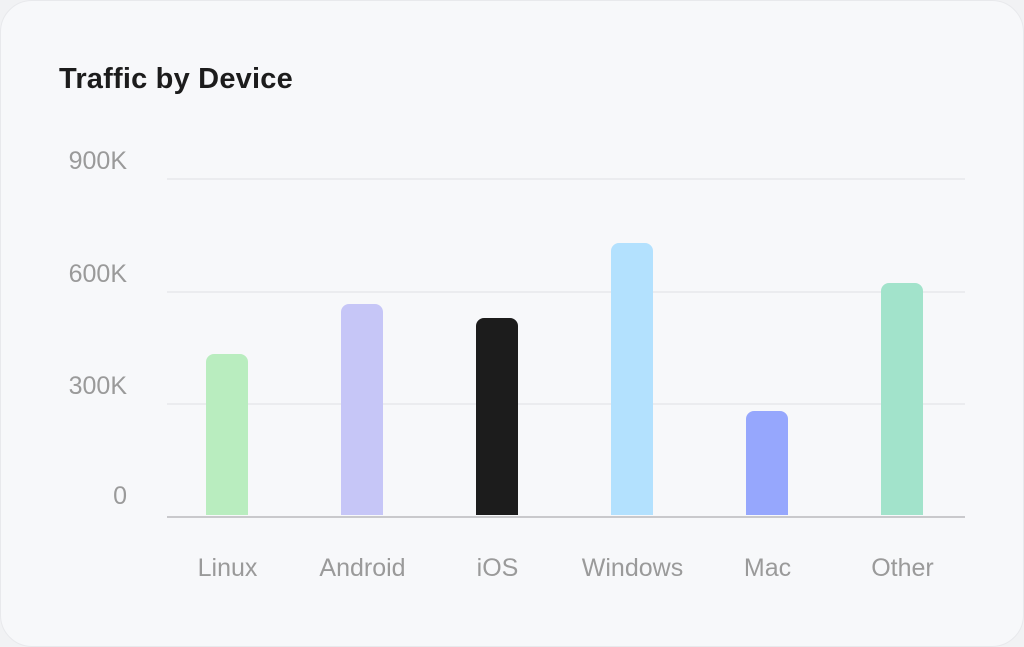  I want to click on bar-linux, so click(227, 434).